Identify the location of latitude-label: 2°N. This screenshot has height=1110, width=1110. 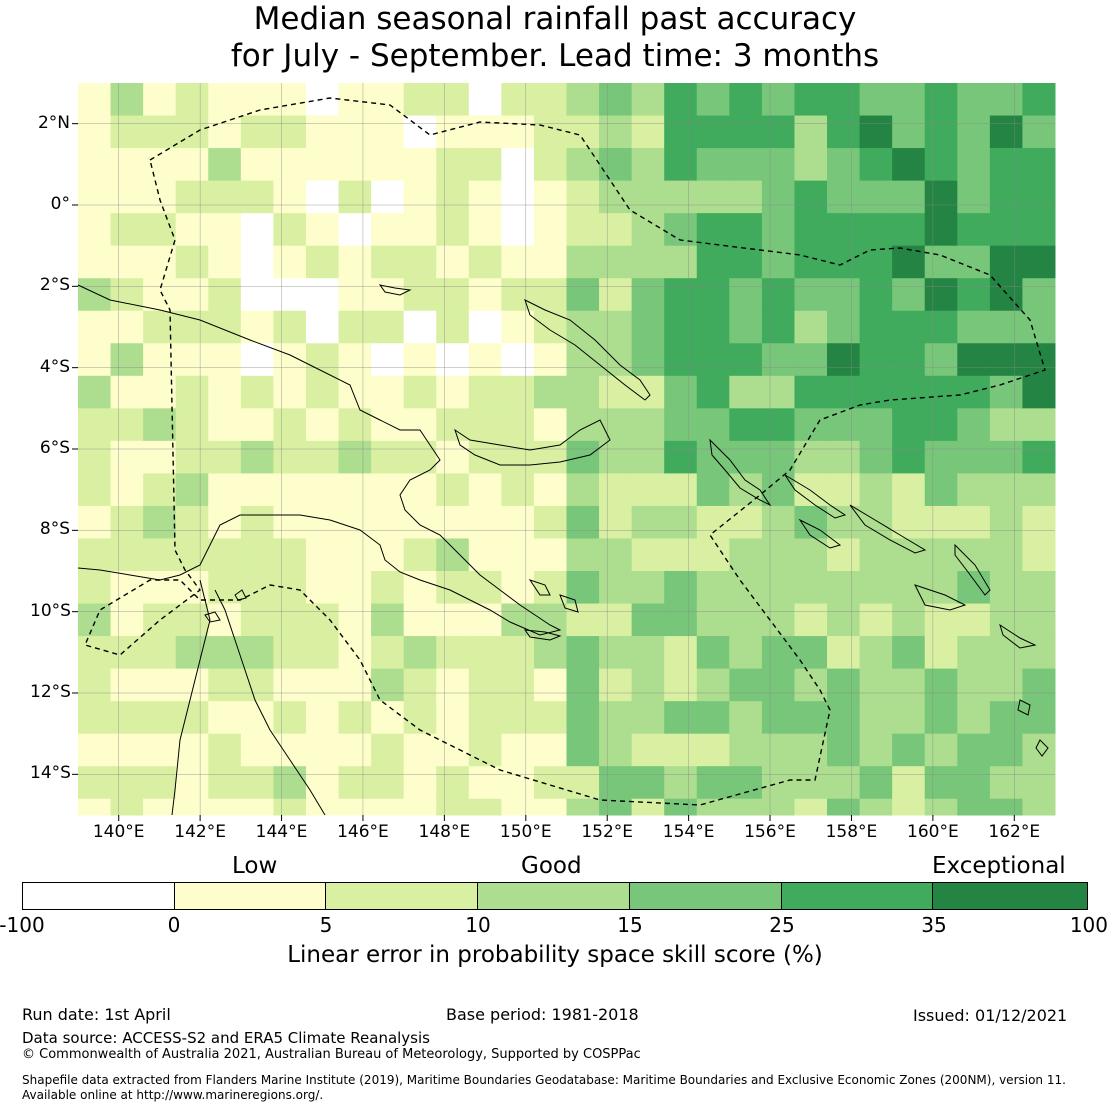
(53, 122).